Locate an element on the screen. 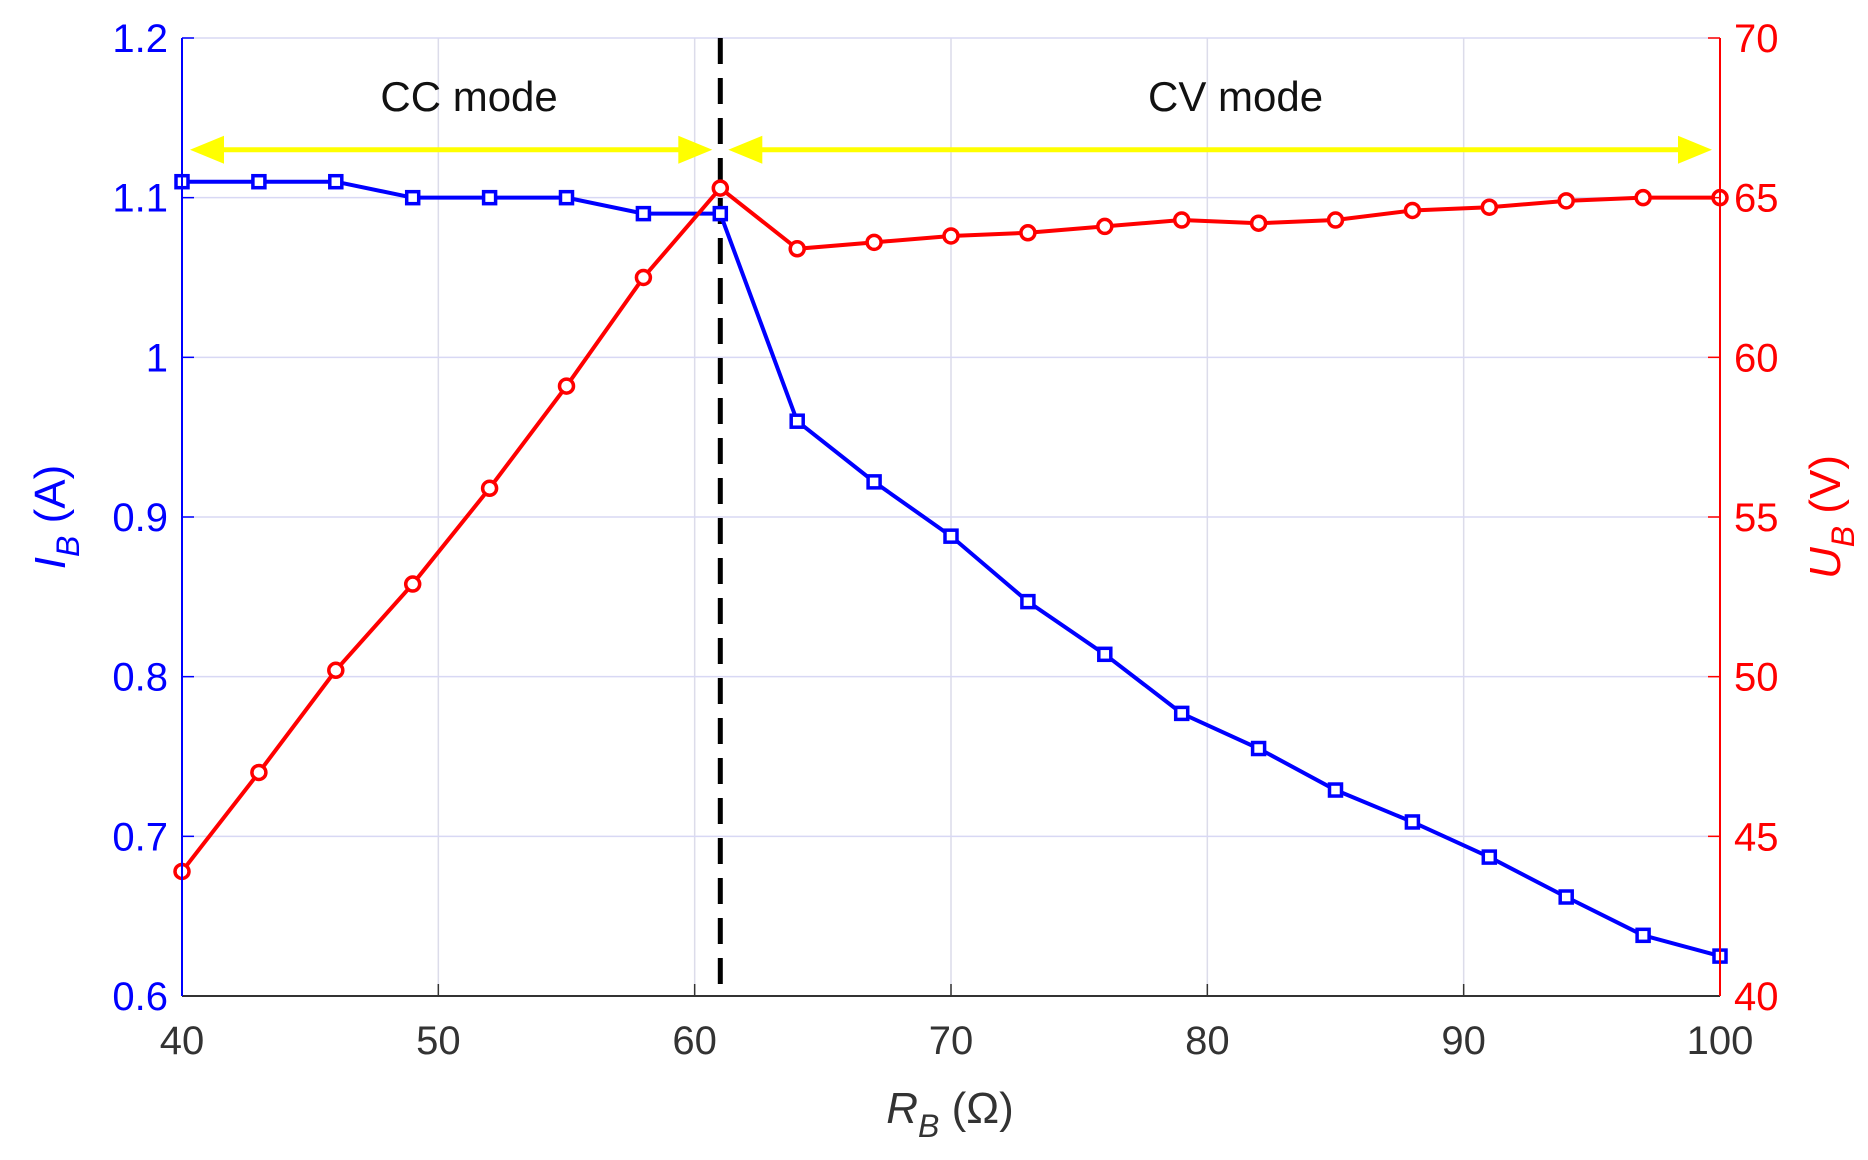  x-axis-label: RB (Ω) is located at coordinates (950, 1114).